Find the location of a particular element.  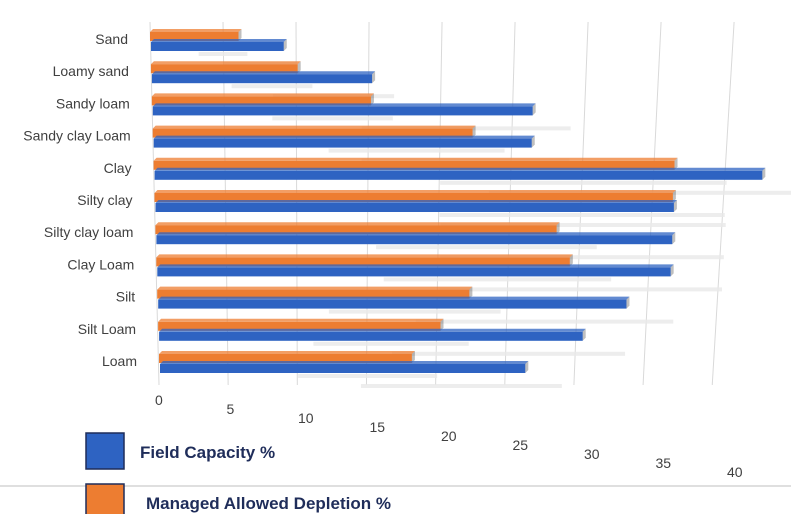

tick-label: 25 is located at coordinates (521, 445).